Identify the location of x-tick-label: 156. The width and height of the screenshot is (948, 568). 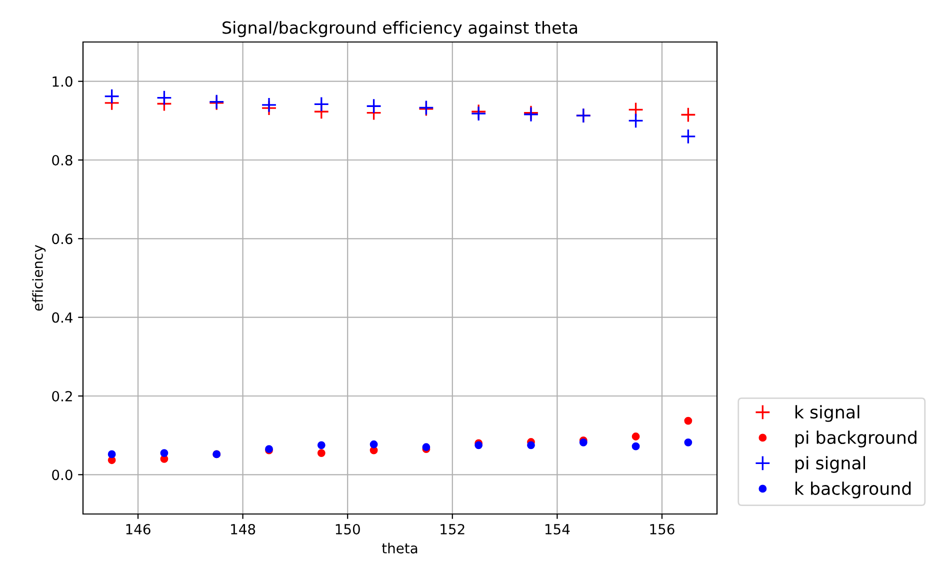
(662, 529).